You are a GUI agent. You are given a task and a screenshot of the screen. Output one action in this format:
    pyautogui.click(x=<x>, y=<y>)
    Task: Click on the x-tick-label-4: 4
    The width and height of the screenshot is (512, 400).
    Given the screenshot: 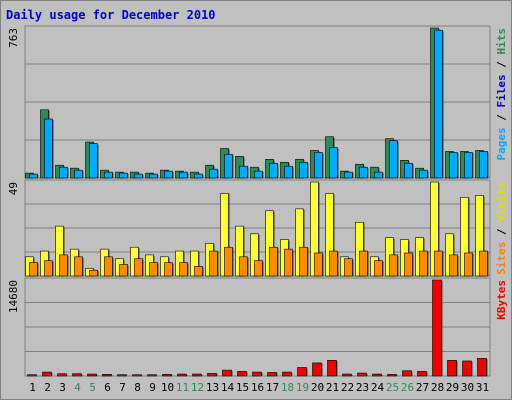 What is the action you would take?
    pyautogui.click(x=77, y=387)
    